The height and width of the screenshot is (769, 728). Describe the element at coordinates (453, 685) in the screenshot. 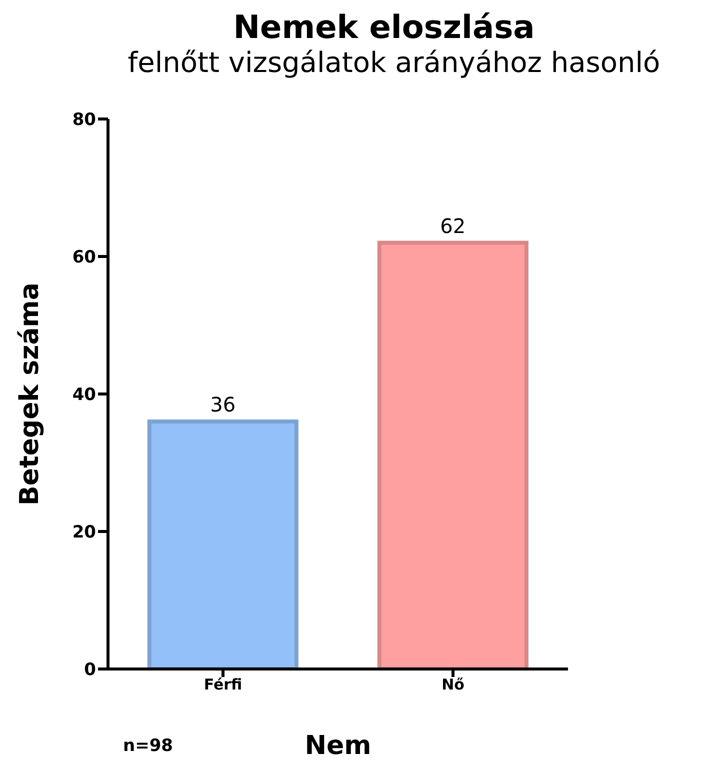

I see `x-tick-label: Nő` at that location.